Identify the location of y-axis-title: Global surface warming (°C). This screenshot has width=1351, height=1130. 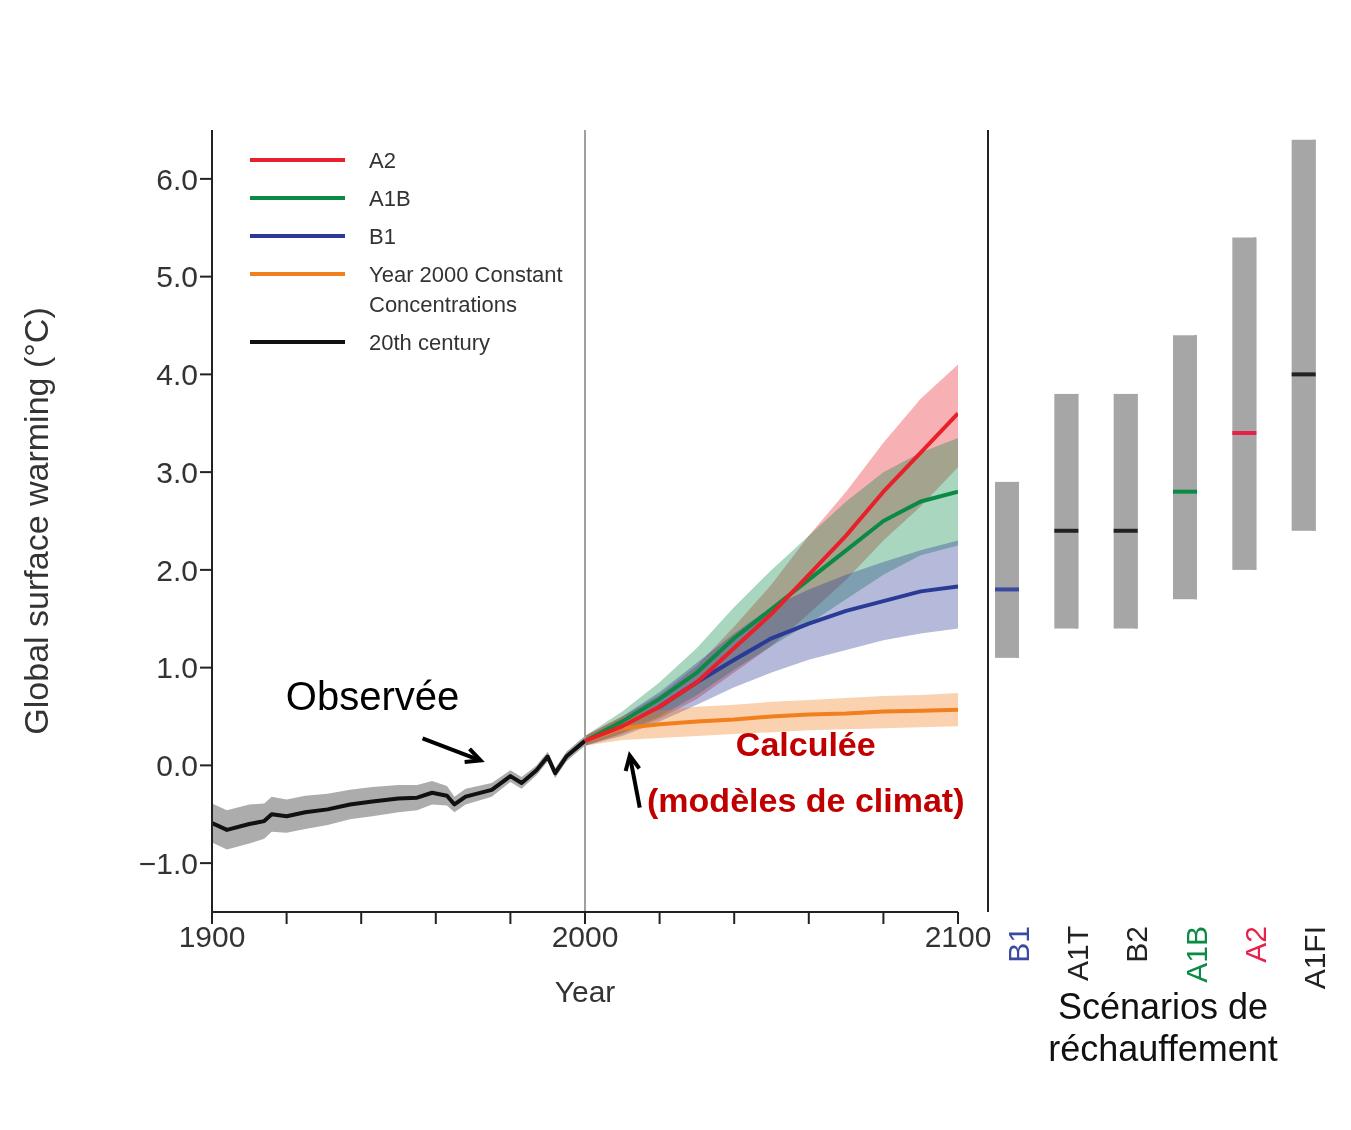
(36, 521).